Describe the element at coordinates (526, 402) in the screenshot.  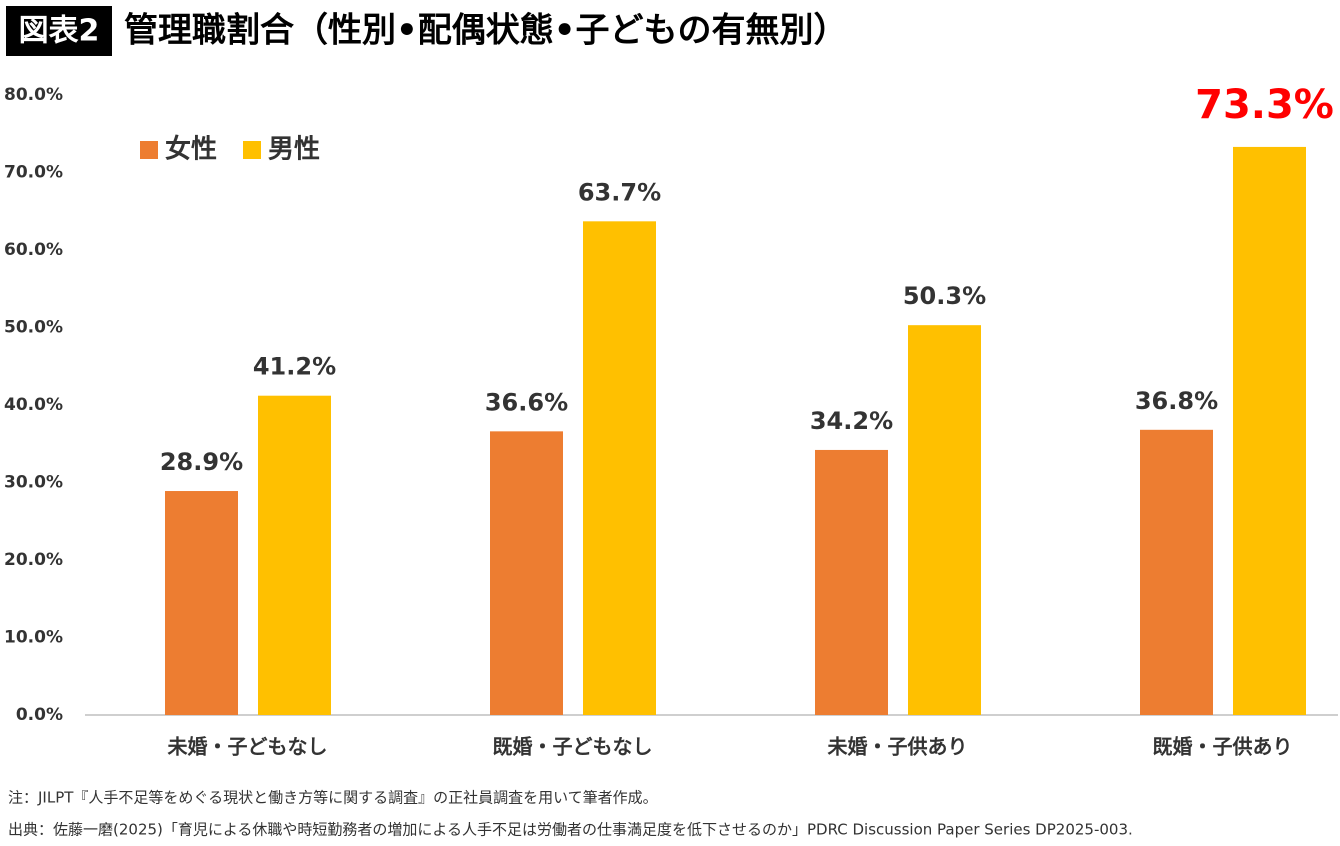
I see `value-label: 36.6%` at that location.